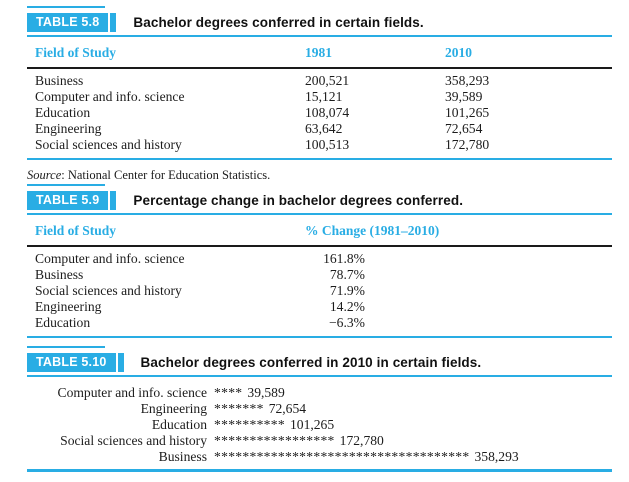 This screenshot has height=482, width=629. Describe the element at coordinates (347, 306) in the screenshot. I see `pct-value: 14.2%` at that location.